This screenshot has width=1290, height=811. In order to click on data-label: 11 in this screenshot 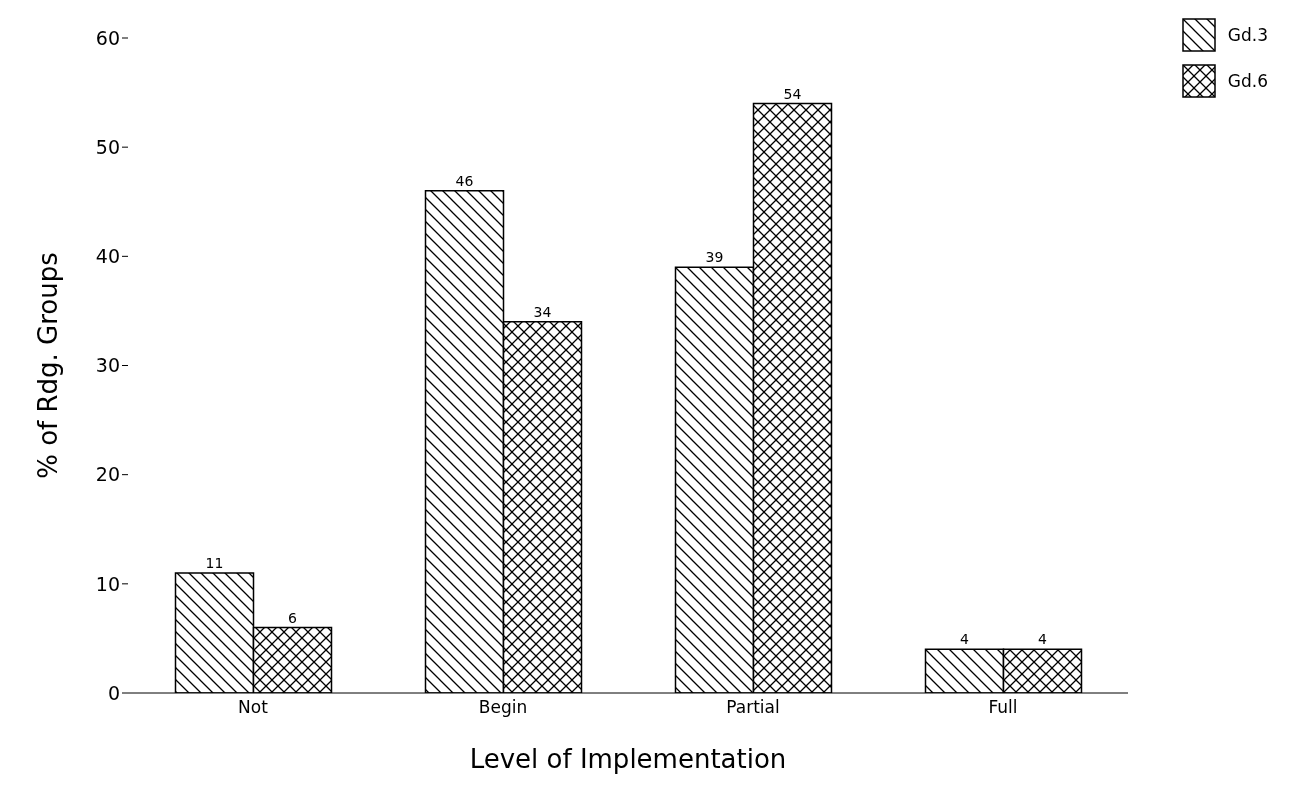, I will do `click(214, 562)`.